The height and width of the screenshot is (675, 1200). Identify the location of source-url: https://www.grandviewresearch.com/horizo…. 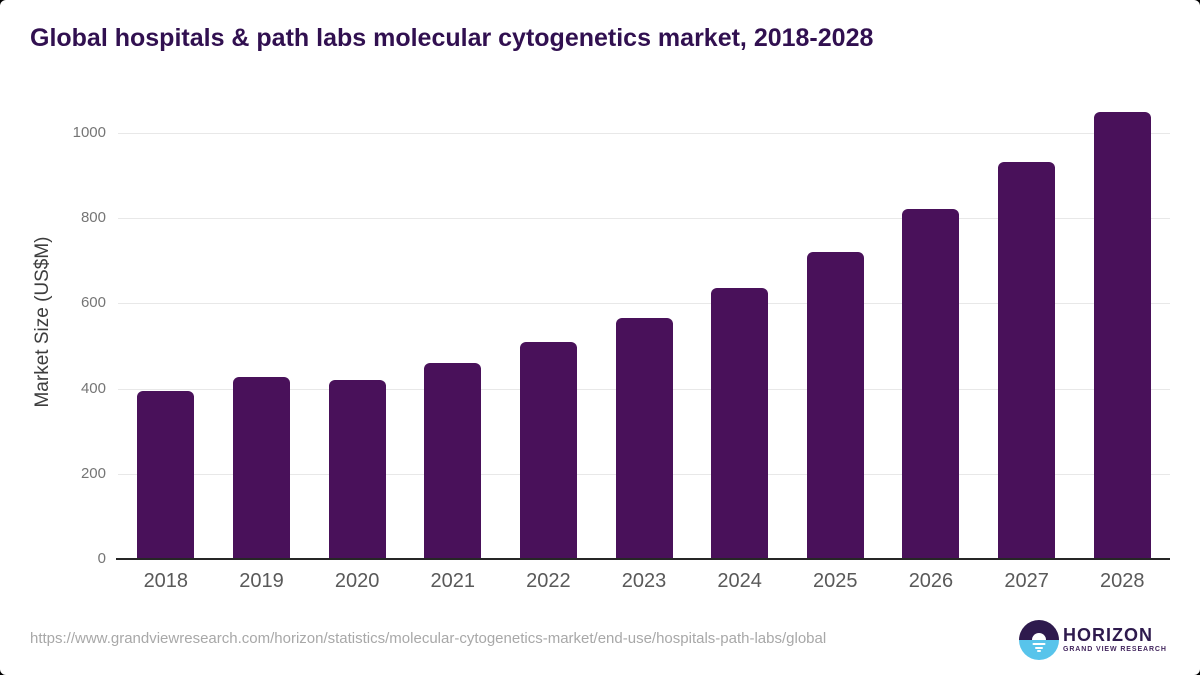
(428, 638).